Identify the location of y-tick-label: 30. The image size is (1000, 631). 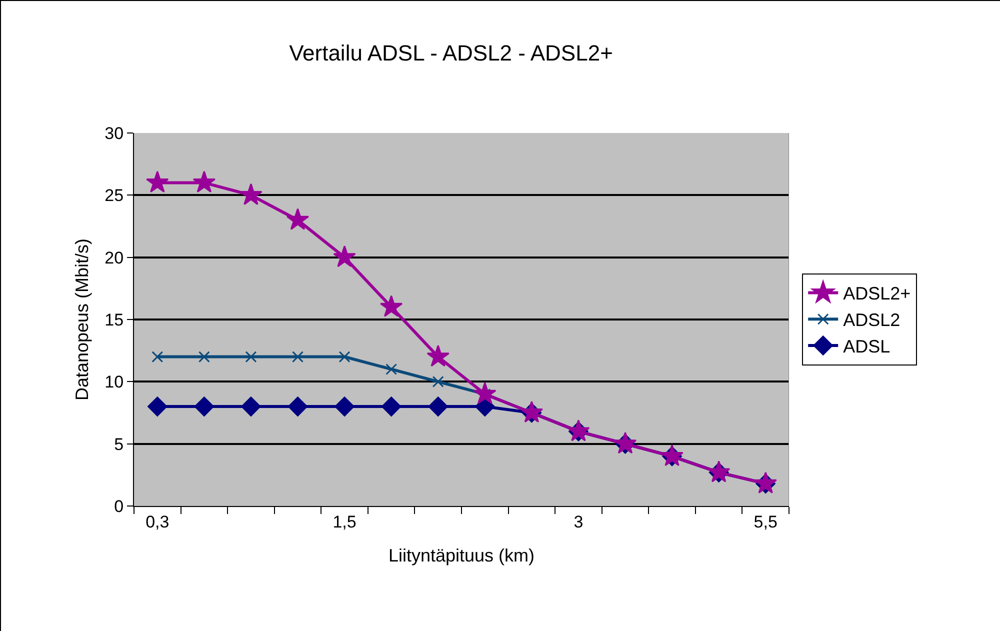
(114, 133).